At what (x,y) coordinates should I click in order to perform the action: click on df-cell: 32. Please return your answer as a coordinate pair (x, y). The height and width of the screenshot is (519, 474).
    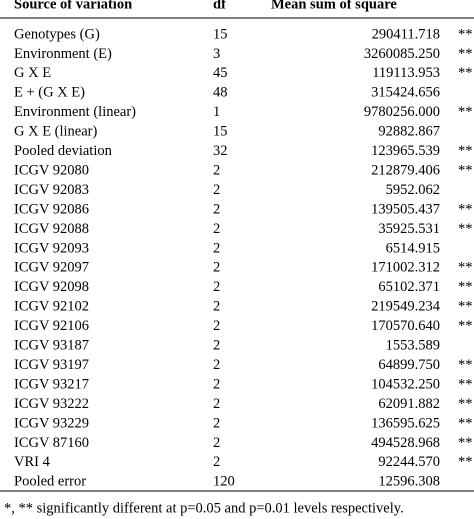
    Looking at the image, I should click on (220, 151).